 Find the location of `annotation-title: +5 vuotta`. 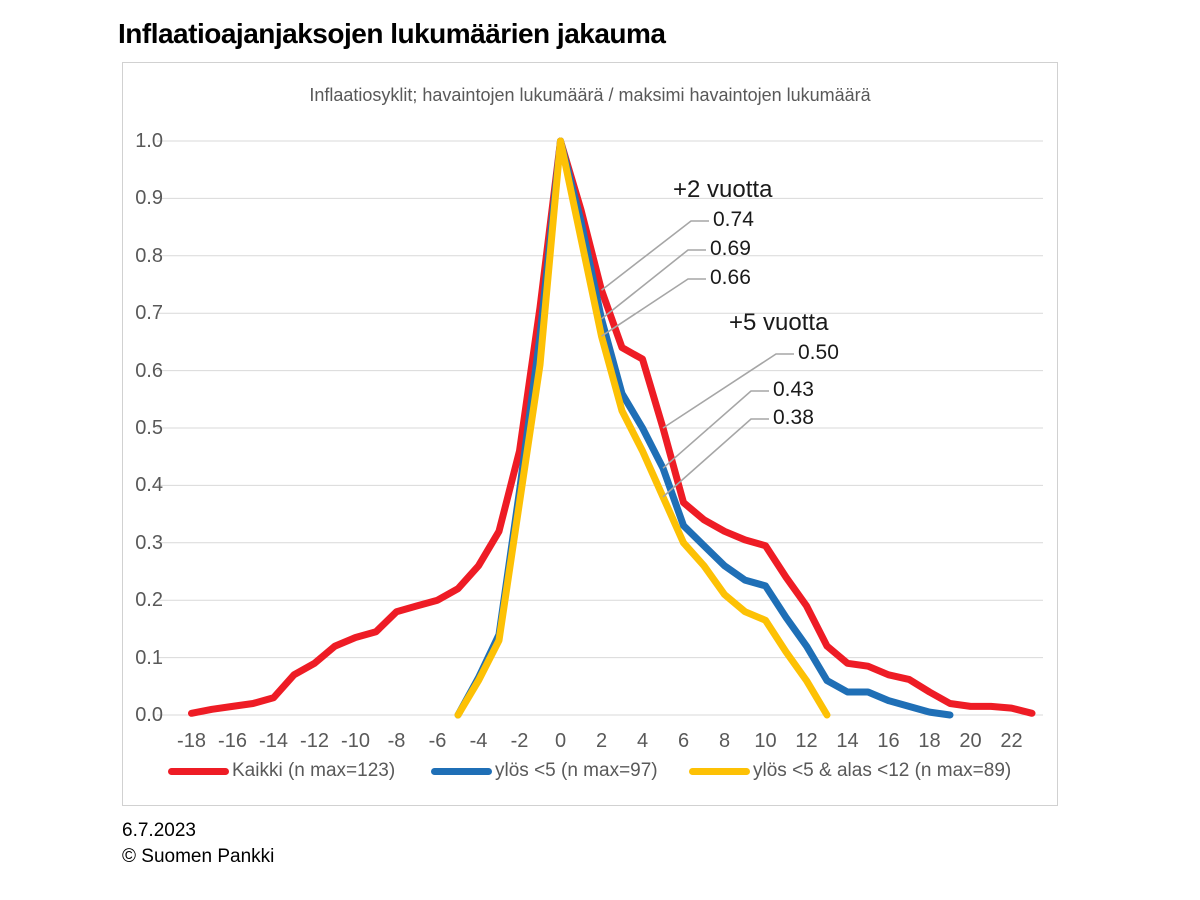

annotation-title: +5 vuotta is located at coordinates (779, 322).